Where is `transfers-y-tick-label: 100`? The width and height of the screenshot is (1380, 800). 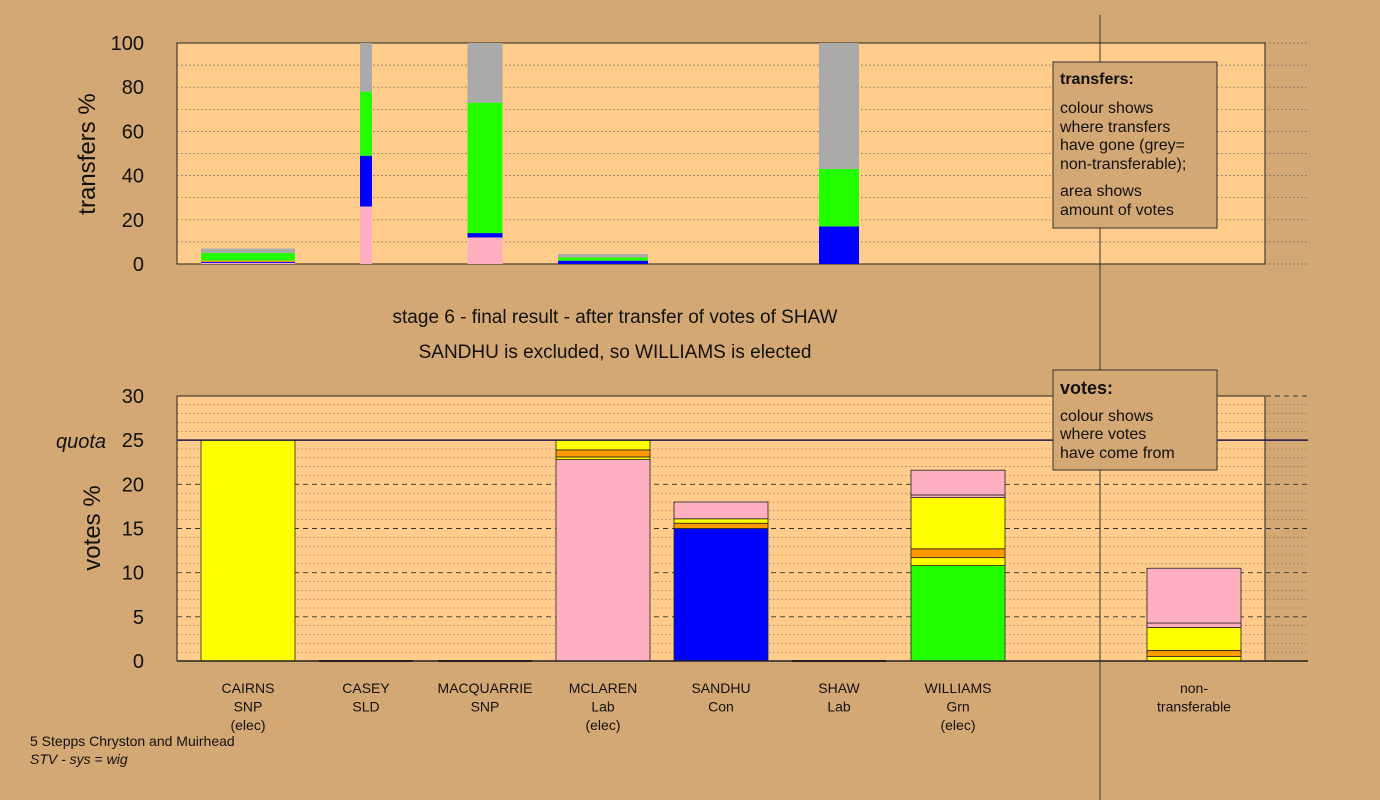 transfers-y-tick-label: 100 is located at coordinates (127, 44).